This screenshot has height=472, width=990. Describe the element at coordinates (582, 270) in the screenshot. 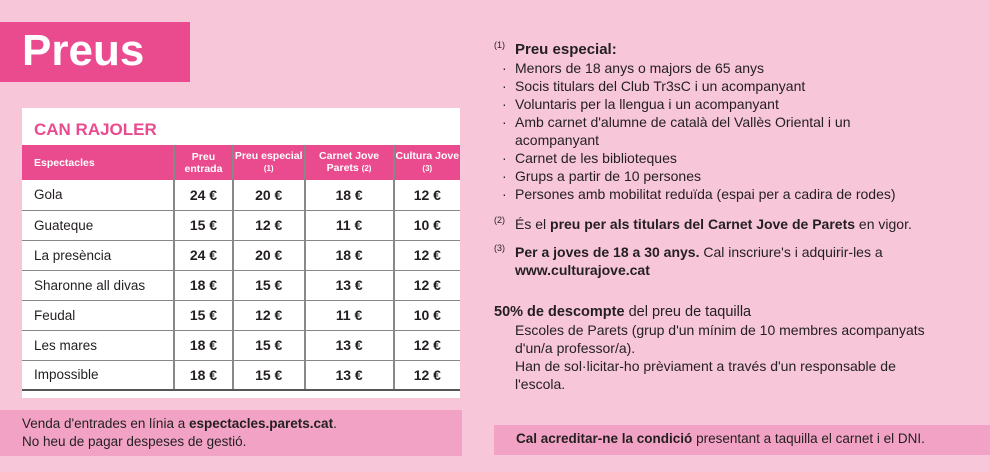

I see `culturajove-link: www.culturajove.cat` at that location.